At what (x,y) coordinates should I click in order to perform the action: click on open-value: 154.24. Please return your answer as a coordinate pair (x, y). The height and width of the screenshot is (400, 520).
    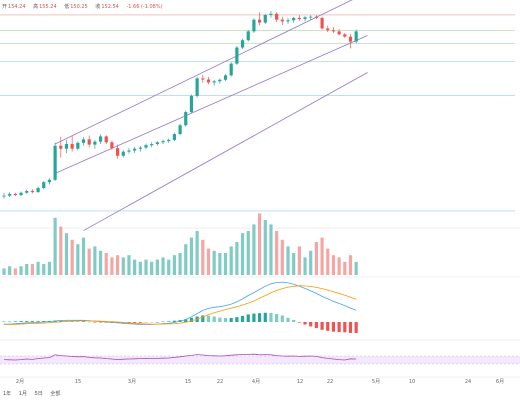
    Looking at the image, I should click on (17, 7).